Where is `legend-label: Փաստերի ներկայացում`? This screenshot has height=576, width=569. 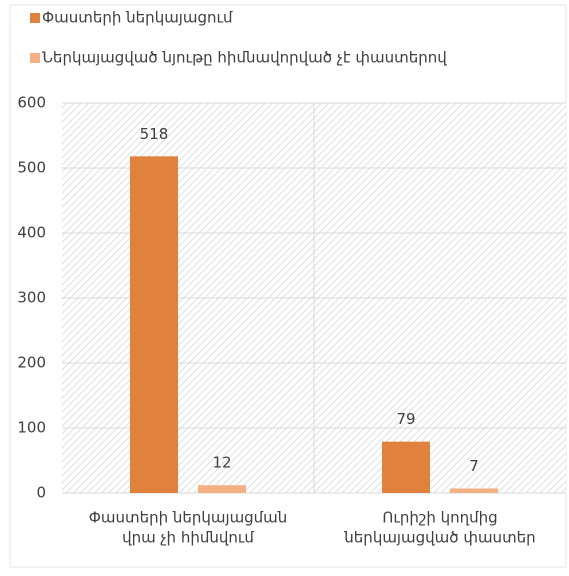
legend-label: Փաստերի ներկայացում is located at coordinates (137, 18).